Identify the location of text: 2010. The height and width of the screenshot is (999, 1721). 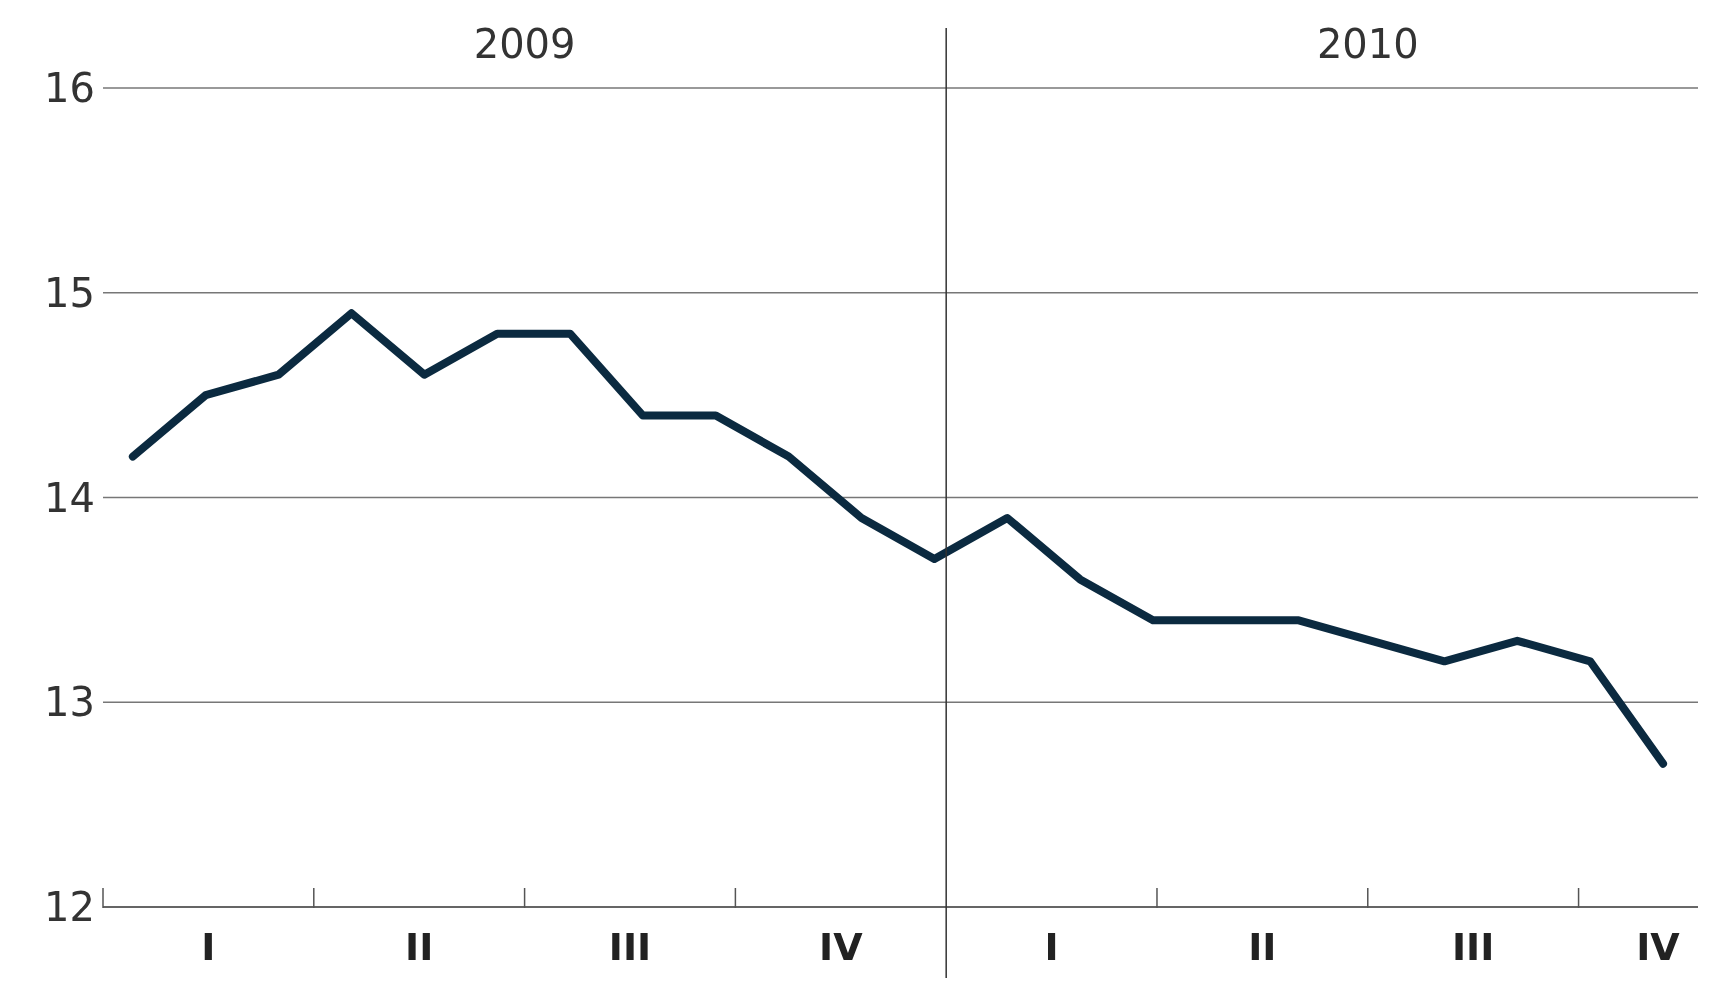
(1367, 44).